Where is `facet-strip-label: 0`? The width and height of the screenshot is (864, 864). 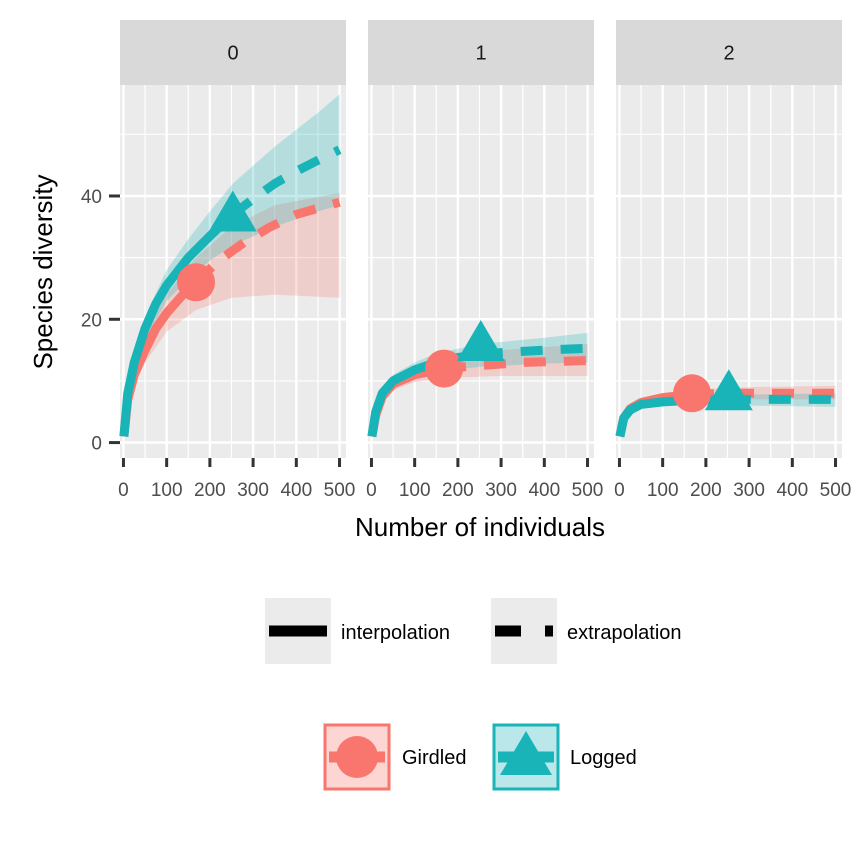
facet-strip-label: 0 is located at coordinates (232, 54).